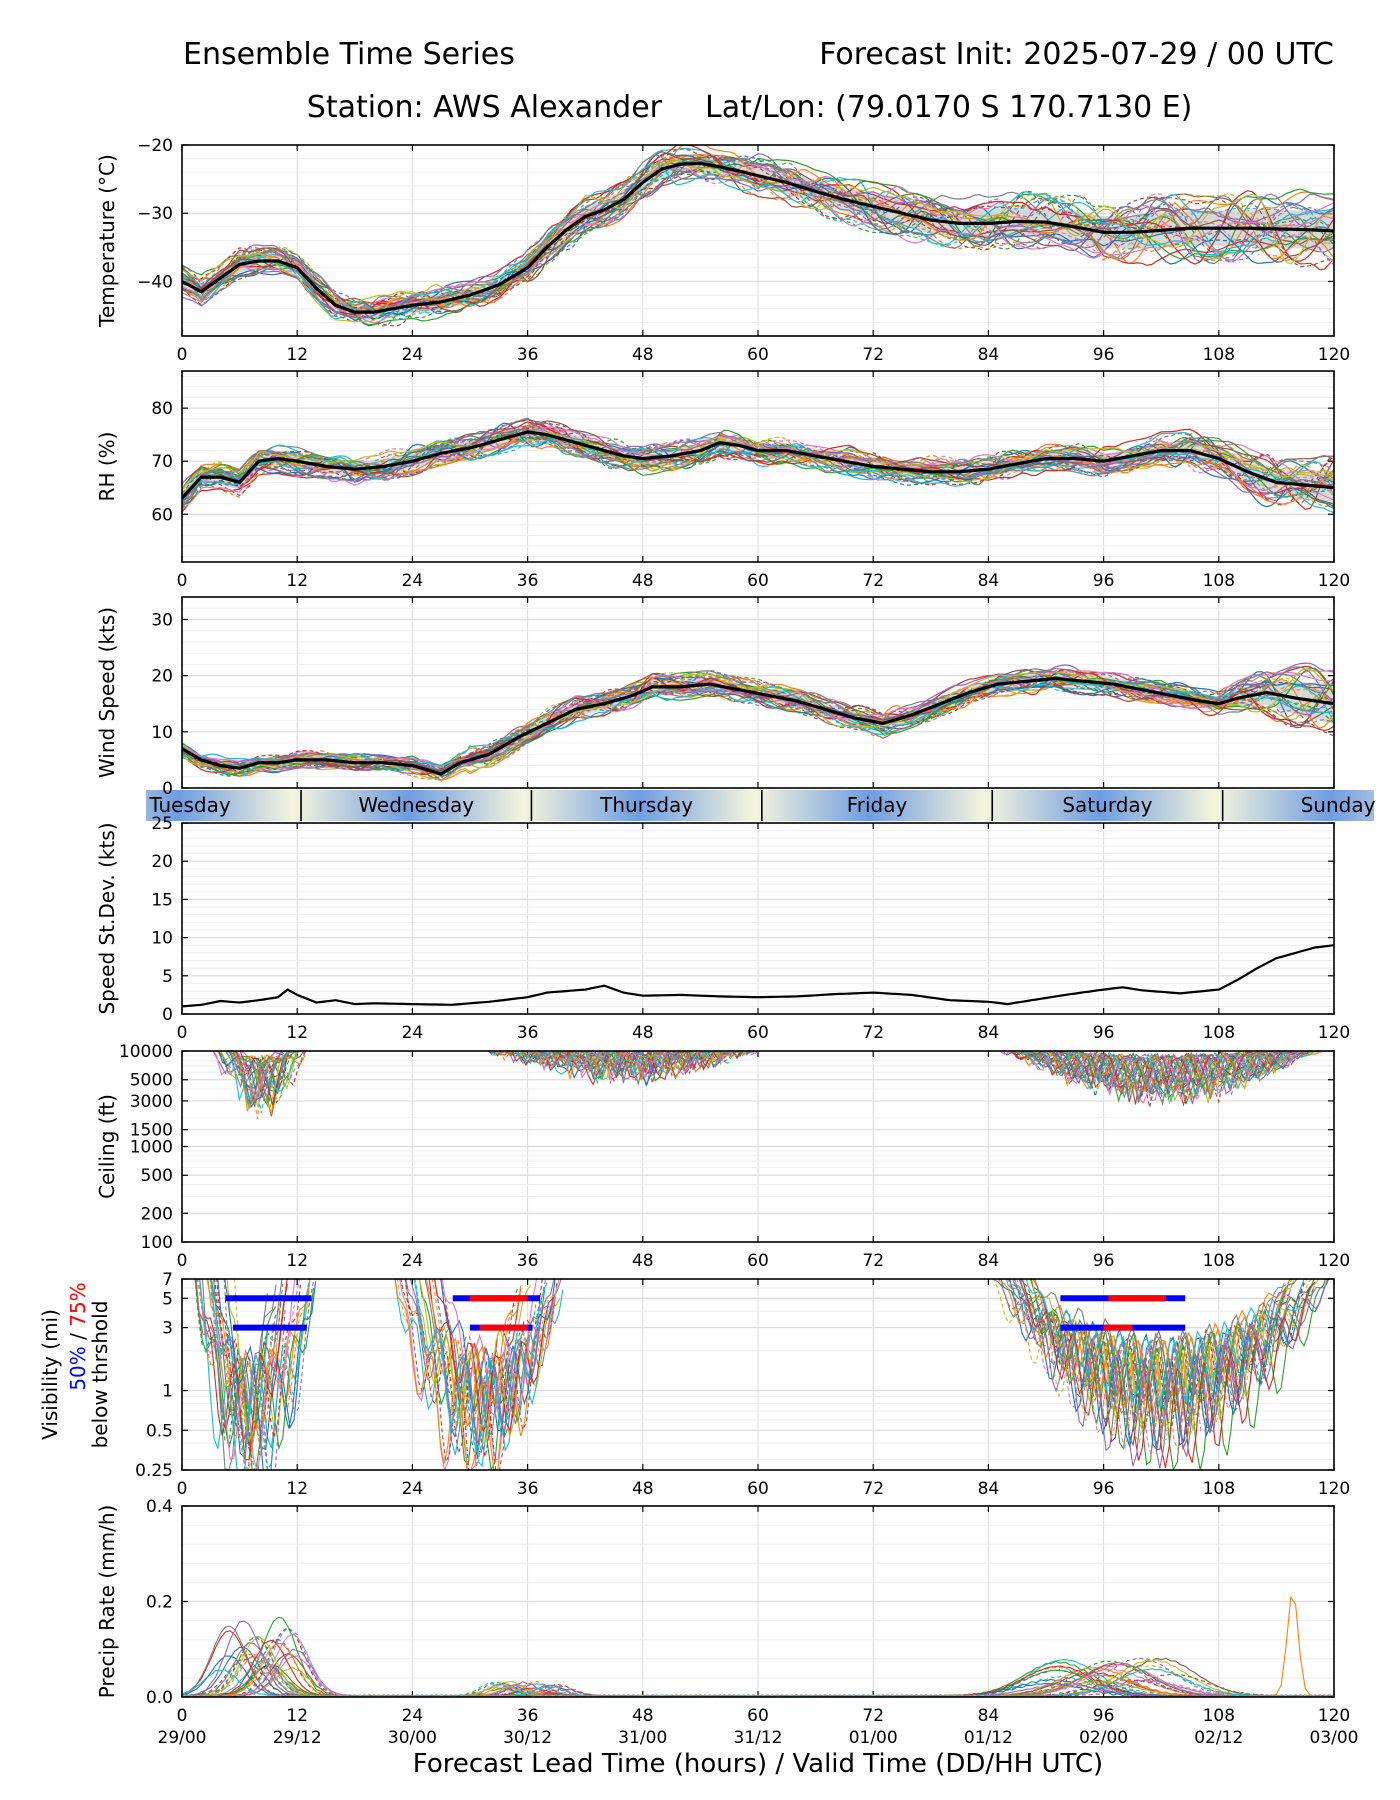  What do you see at coordinates (646, 805) in the screenshot?
I see `day-label-thursday: Thursday` at bounding box center [646, 805].